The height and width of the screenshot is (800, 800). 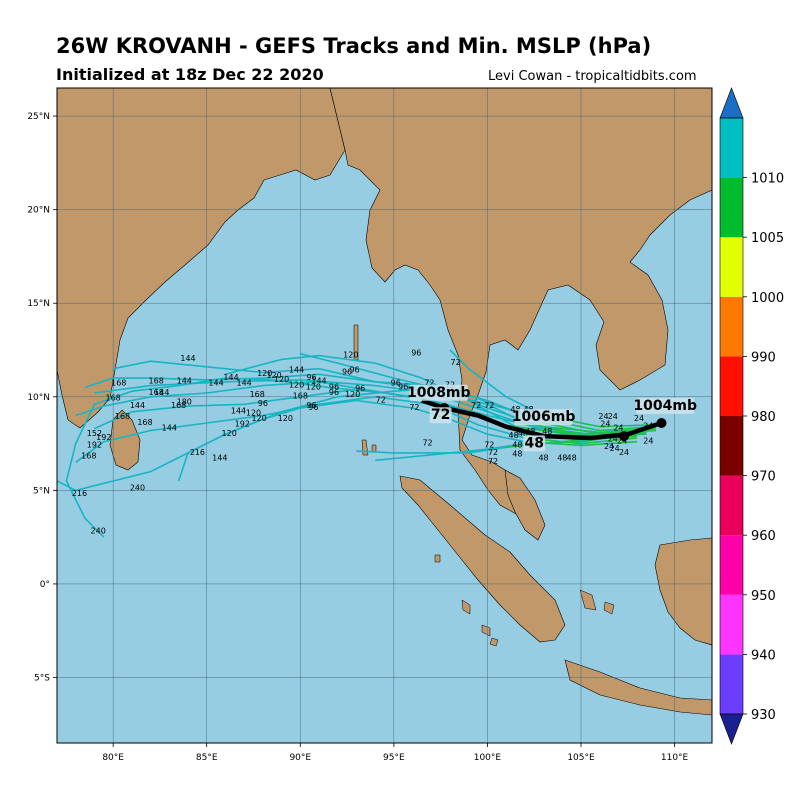 What do you see at coordinates (184, 401) in the screenshot?
I see `forecast-hour-label: 180` at bounding box center [184, 401].